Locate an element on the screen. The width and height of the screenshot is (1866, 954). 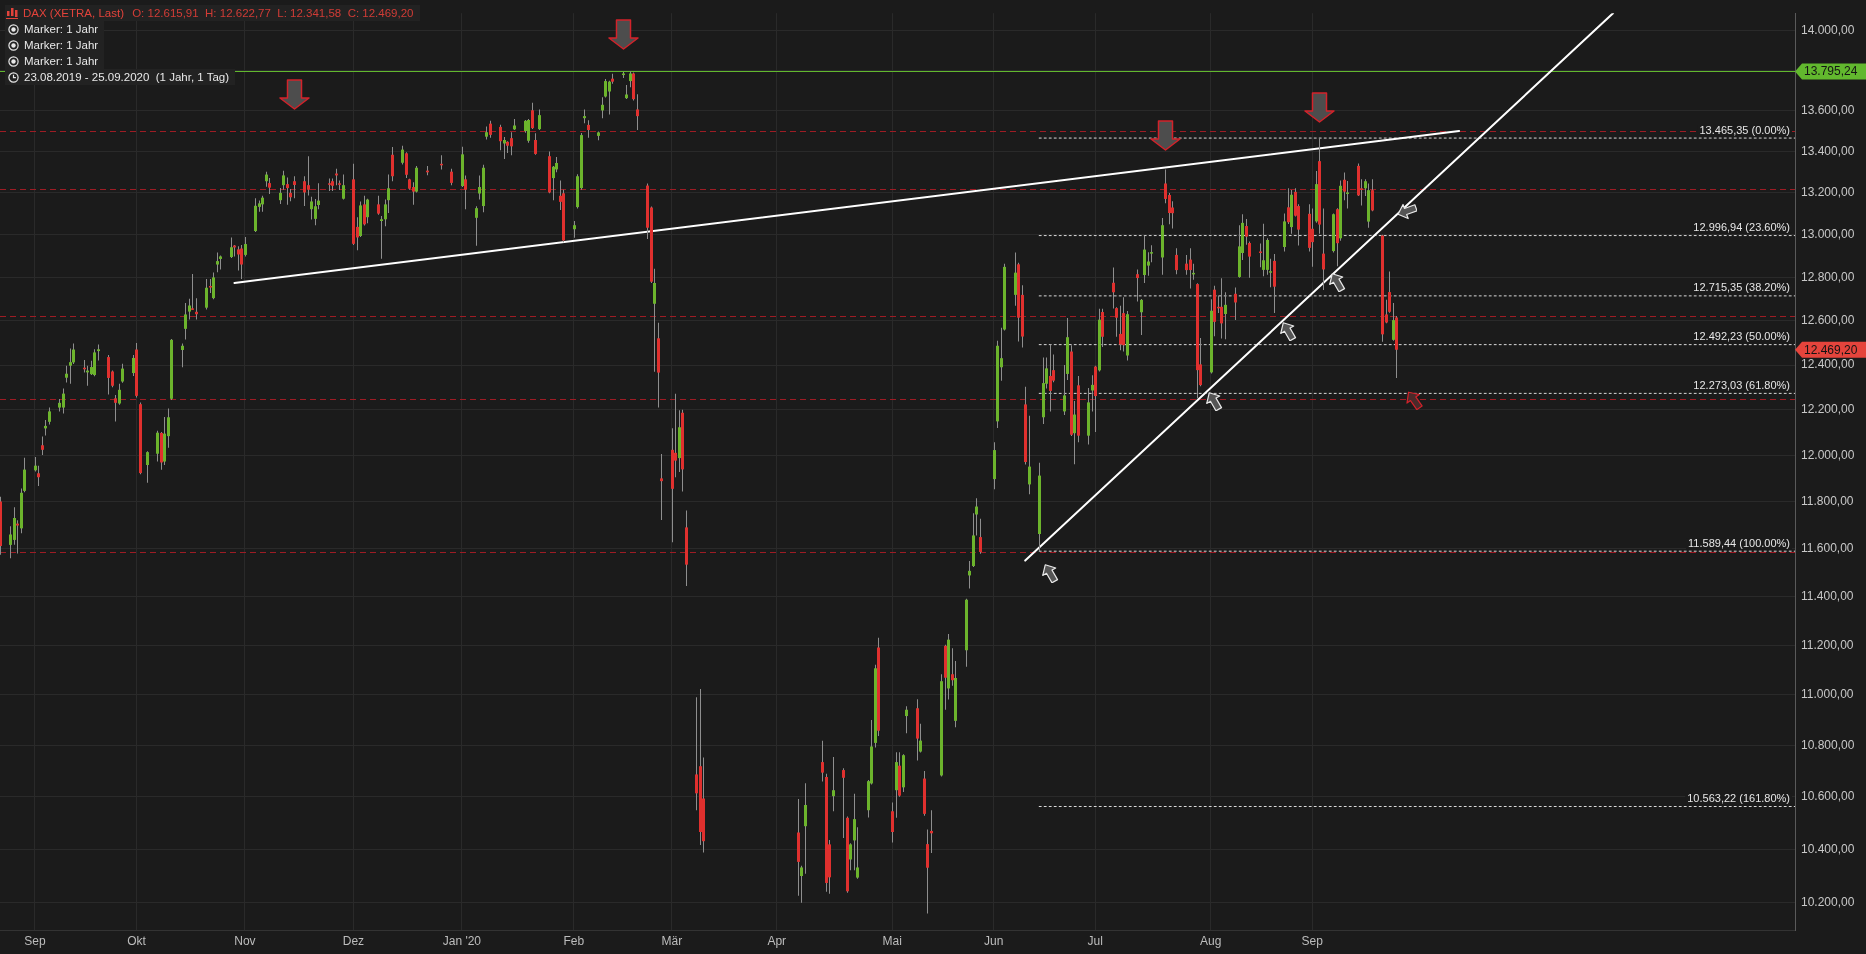
y-tick-label: 11.600,00 is located at coordinates (1827, 548).